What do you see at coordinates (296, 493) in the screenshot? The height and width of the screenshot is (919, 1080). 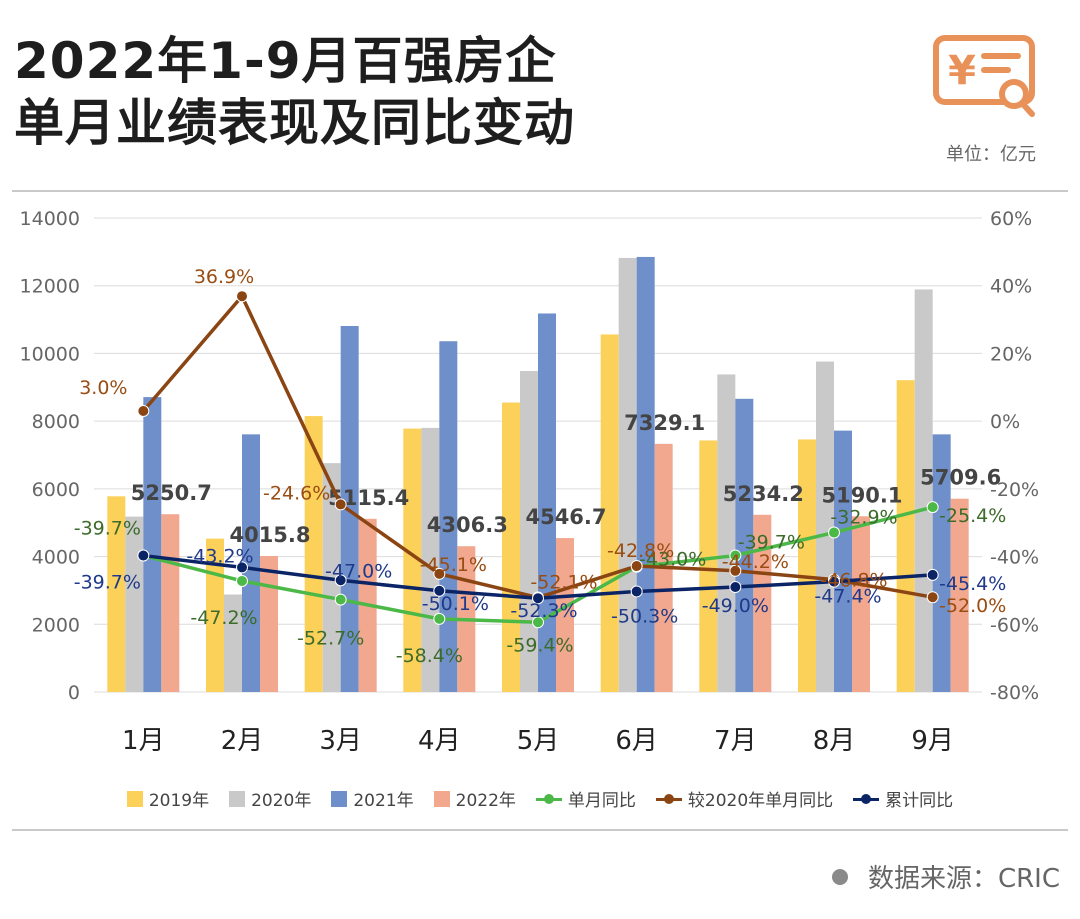 I see `data-label: -24.6%` at bounding box center [296, 493].